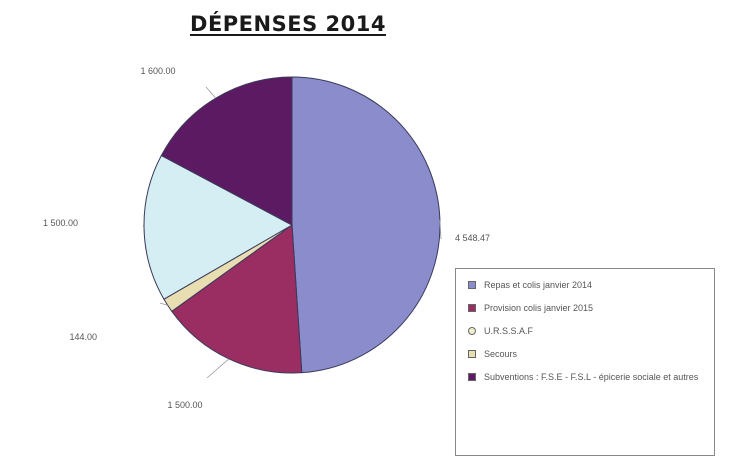 Image resolution: width=732 pixels, height=456 pixels. Describe the element at coordinates (288, 24) in the screenshot. I see `chart-title: DÉPENSES 2014` at that location.